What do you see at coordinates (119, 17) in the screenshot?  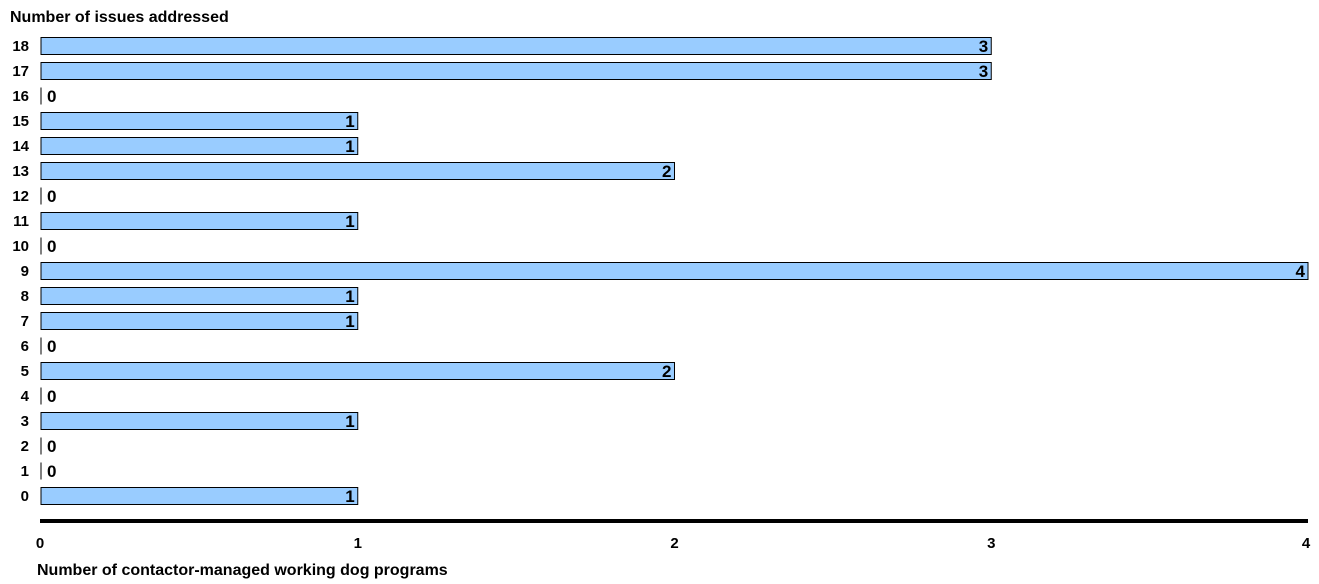 I see `chart-title: Number of issues addressed` at bounding box center [119, 17].